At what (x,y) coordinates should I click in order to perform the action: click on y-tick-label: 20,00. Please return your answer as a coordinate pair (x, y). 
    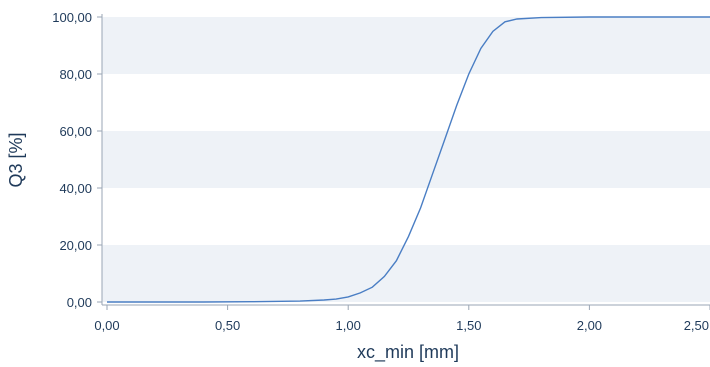
    Looking at the image, I should click on (75, 245).